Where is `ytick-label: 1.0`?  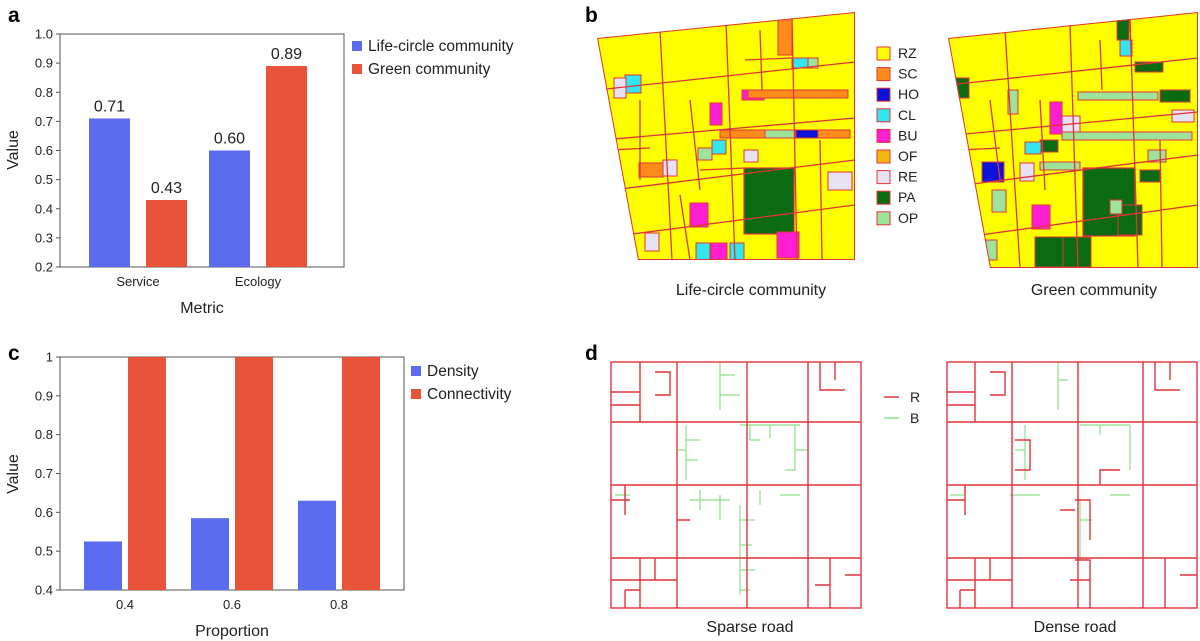 ytick-label: 1.0 is located at coordinates (44, 34).